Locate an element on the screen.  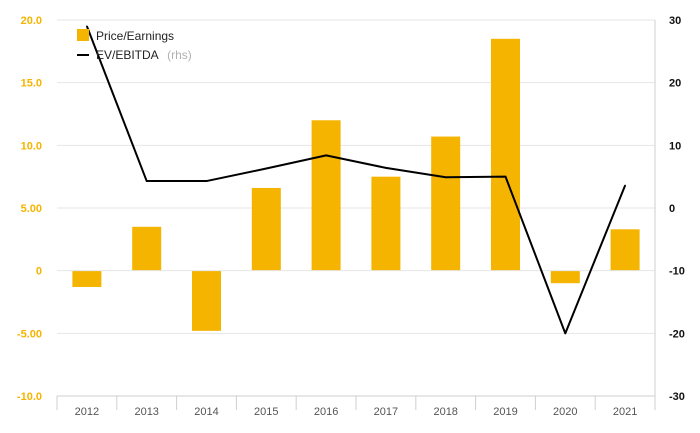
right-tick-label: 20 is located at coordinates (675, 84).